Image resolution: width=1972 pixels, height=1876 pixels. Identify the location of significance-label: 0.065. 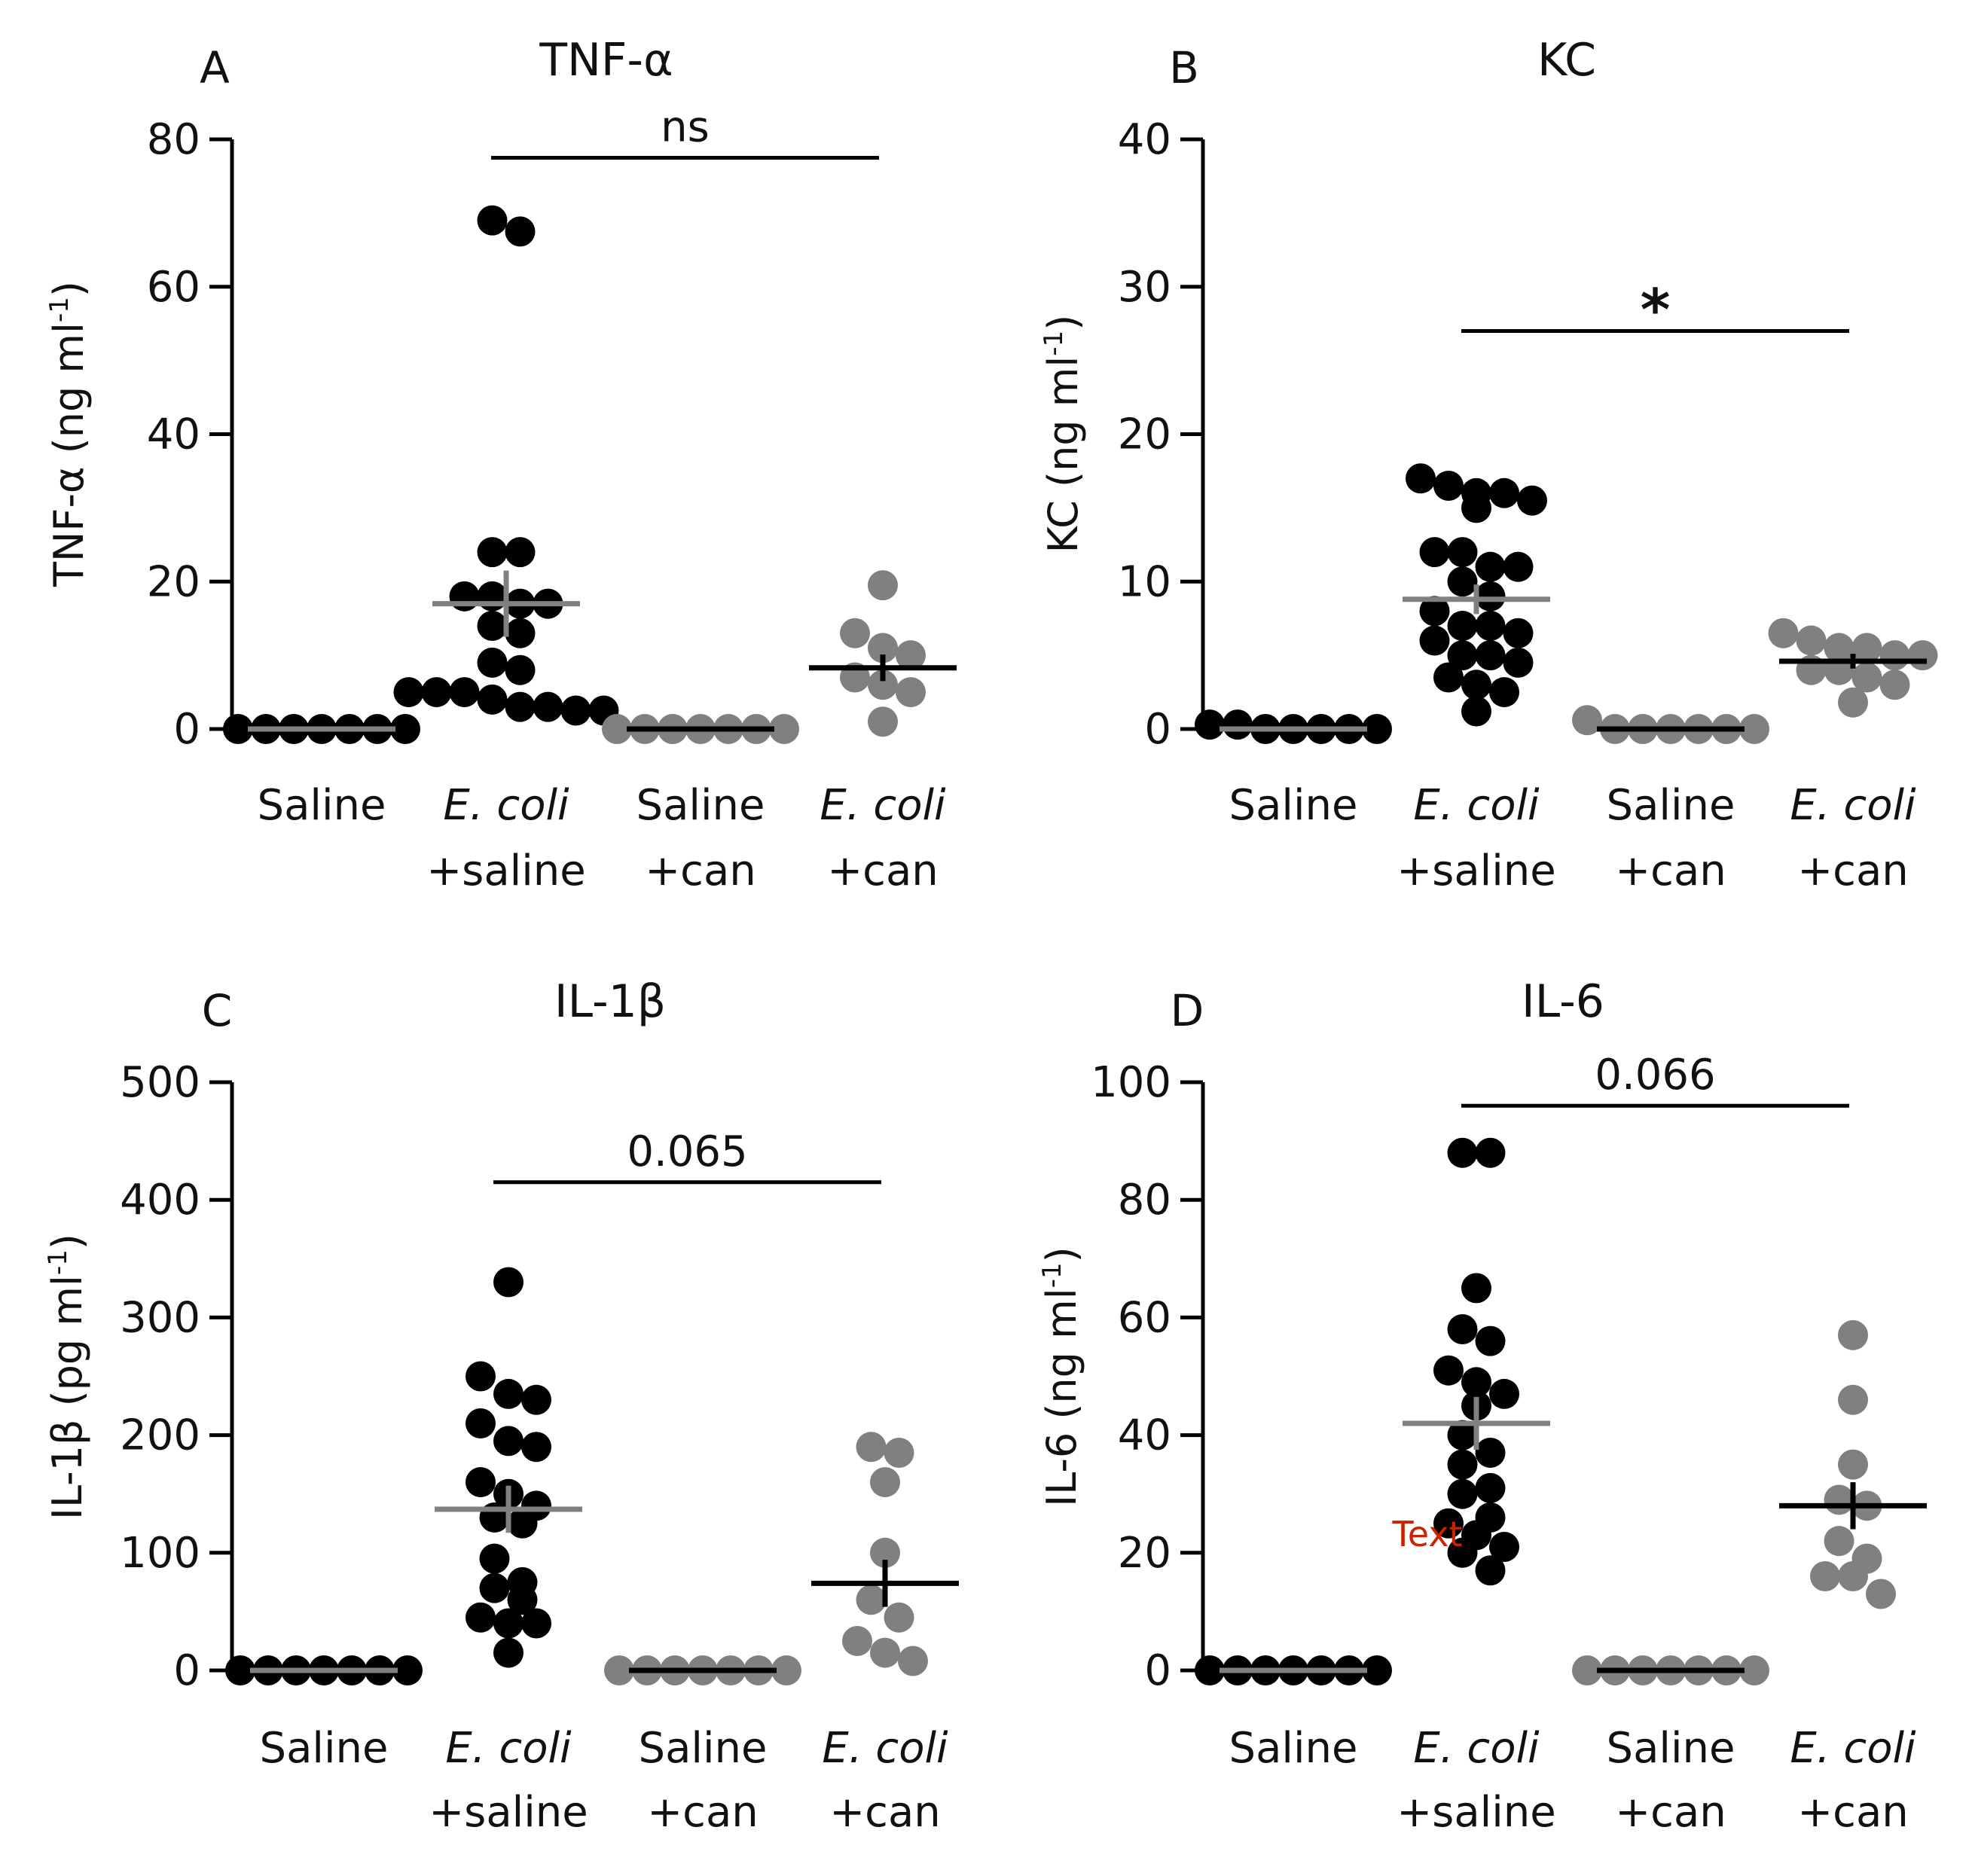
(687, 1151).